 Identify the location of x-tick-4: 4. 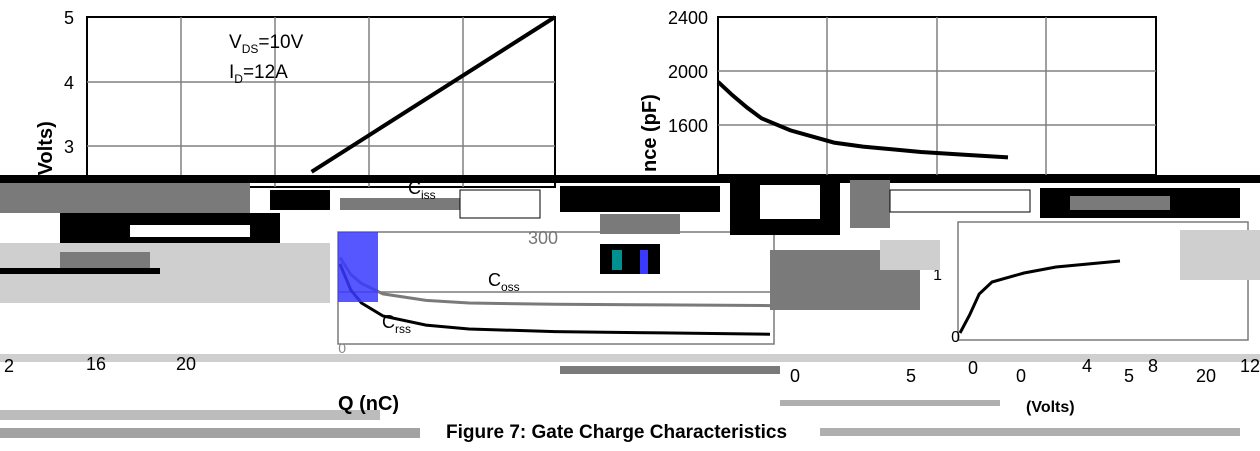
(1087, 366).